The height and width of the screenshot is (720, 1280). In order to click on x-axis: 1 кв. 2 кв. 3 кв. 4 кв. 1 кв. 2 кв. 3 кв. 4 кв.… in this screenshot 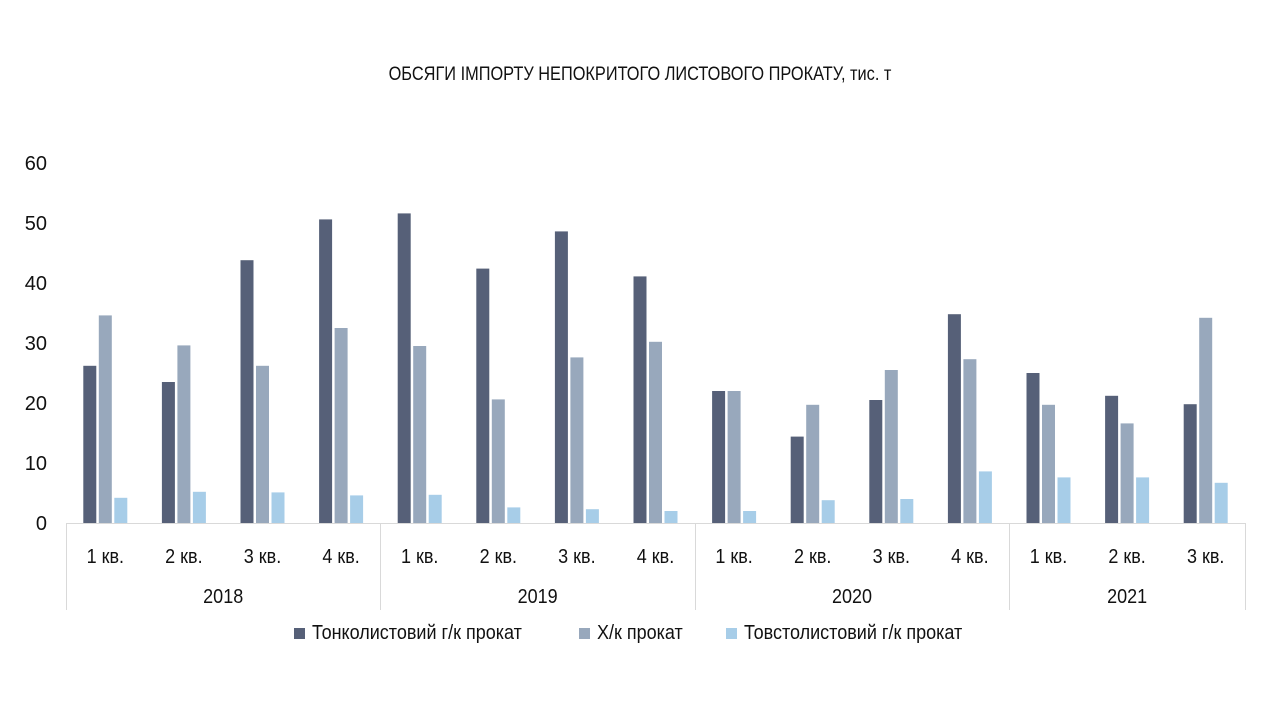, I will do `click(656, 566)`.